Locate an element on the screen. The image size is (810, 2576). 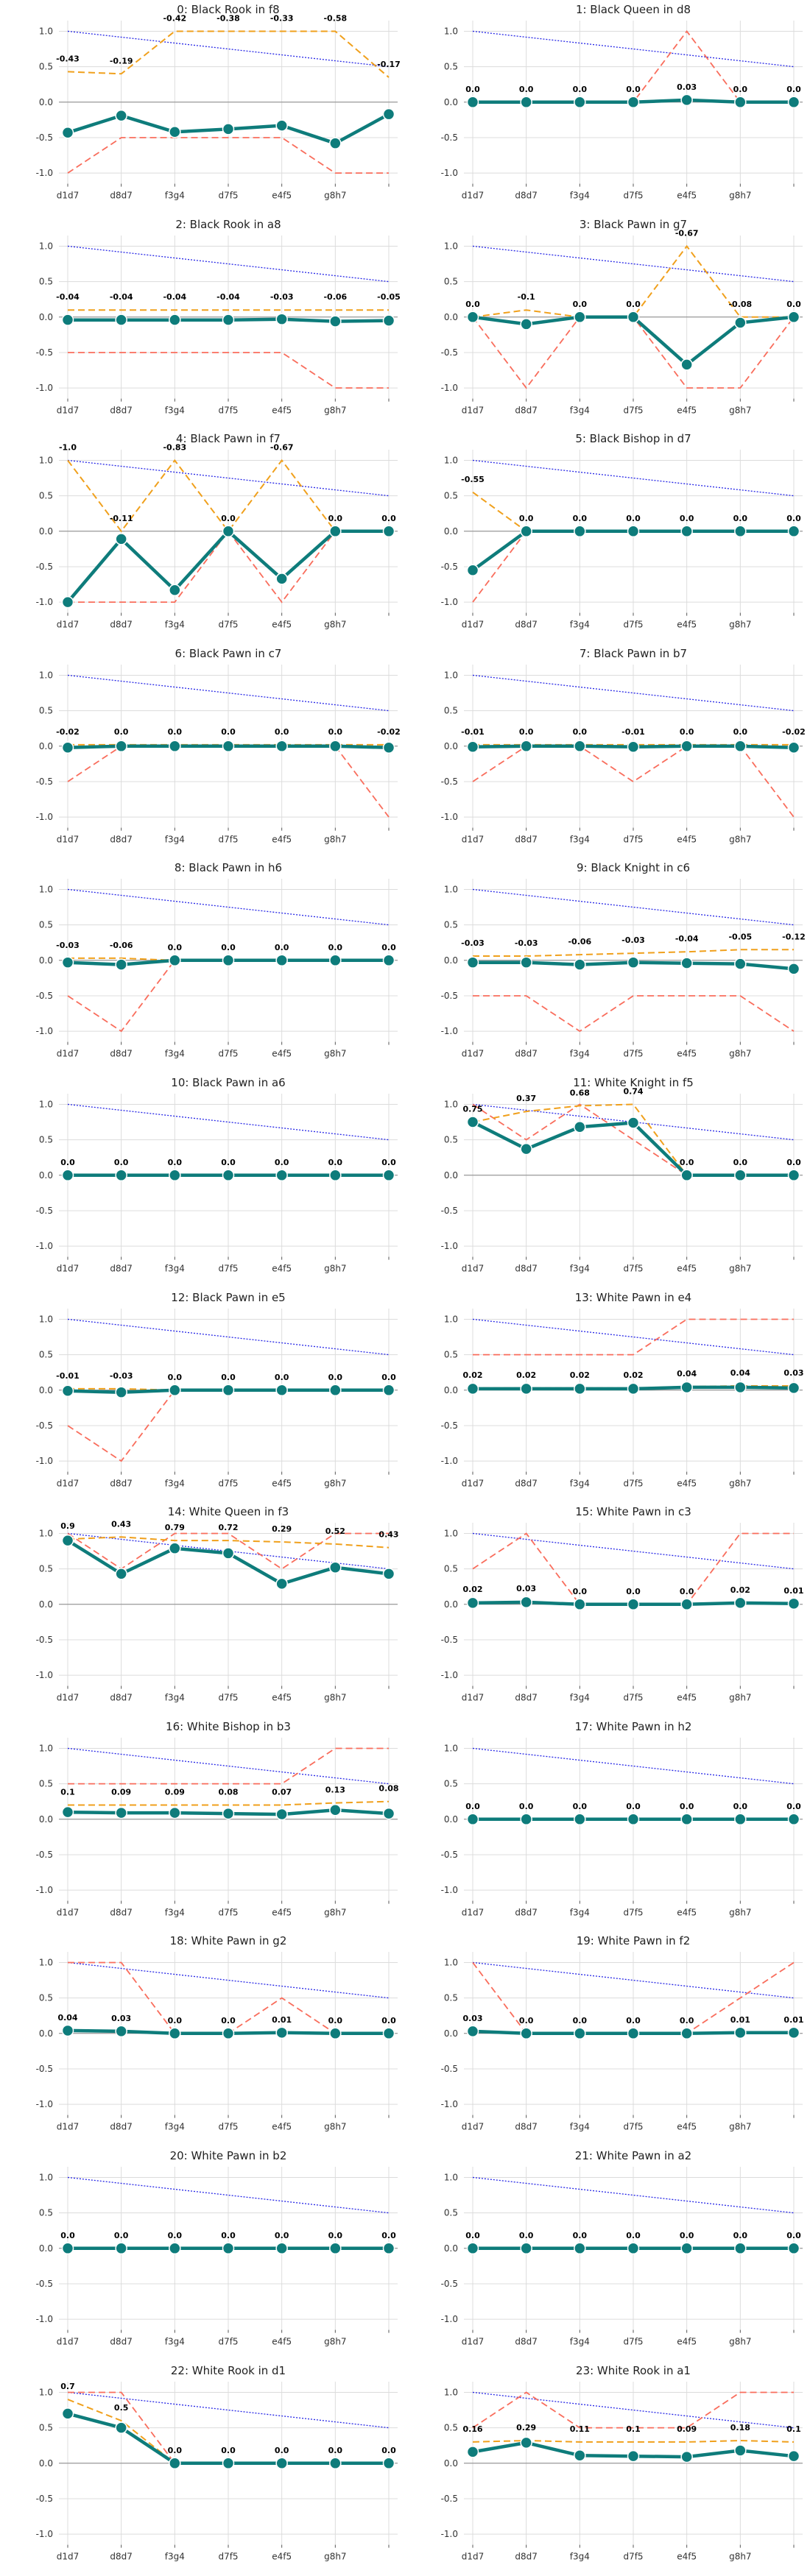
data-label: -0.04 is located at coordinates (68, 297).